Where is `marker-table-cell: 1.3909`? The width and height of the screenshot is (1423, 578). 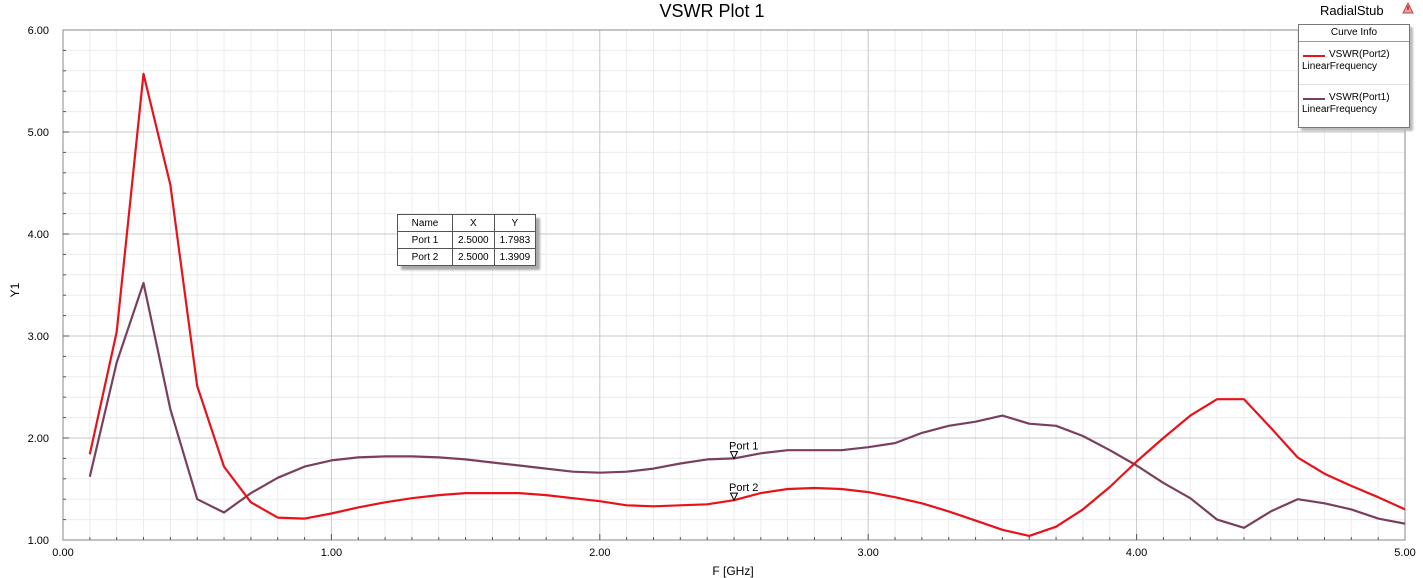
marker-table-cell: 1.3909 is located at coordinates (515, 257).